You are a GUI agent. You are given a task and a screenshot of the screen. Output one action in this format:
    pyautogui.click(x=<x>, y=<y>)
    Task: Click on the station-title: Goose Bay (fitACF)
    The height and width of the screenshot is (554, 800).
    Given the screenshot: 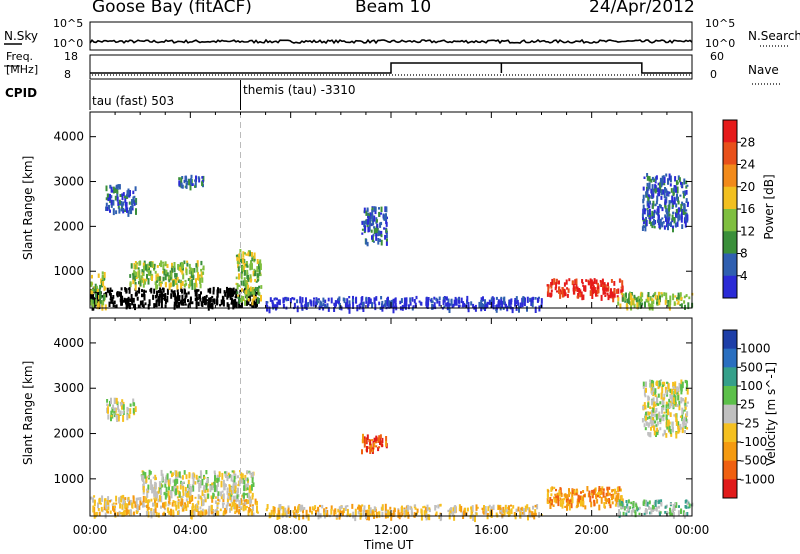 What is the action you would take?
    pyautogui.click(x=172, y=8)
    